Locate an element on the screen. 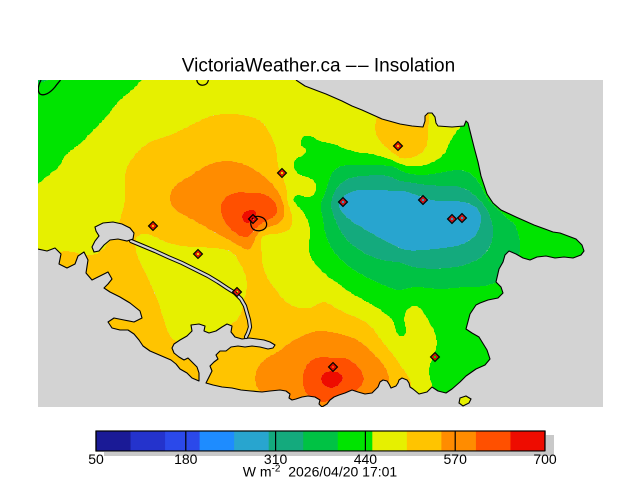 The height and width of the screenshot is (485, 640). svg-text: 180 is located at coordinates (186, 459).